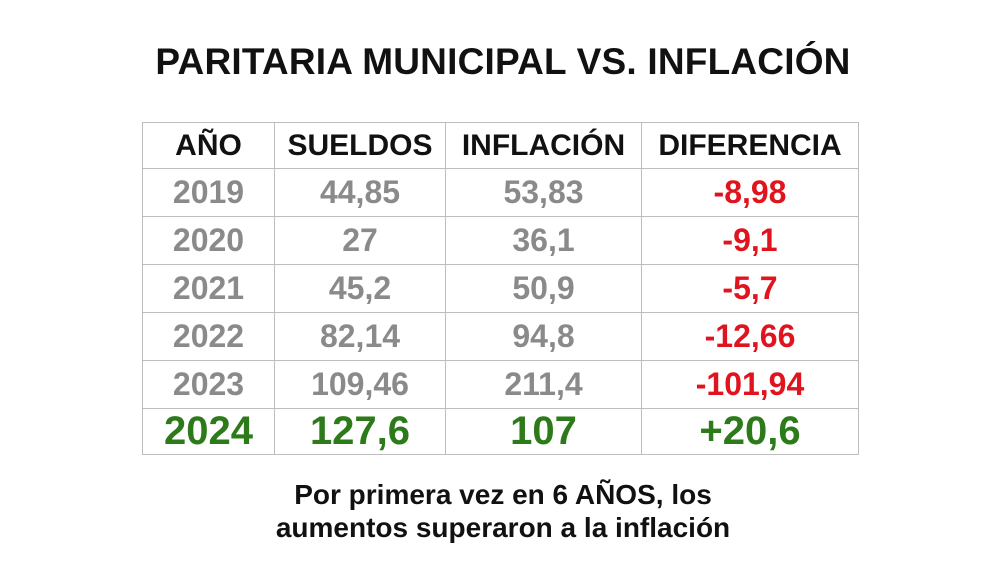  Describe the element at coordinates (543, 336) in the screenshot. I see `inflation-cell: 94,8` at that location.